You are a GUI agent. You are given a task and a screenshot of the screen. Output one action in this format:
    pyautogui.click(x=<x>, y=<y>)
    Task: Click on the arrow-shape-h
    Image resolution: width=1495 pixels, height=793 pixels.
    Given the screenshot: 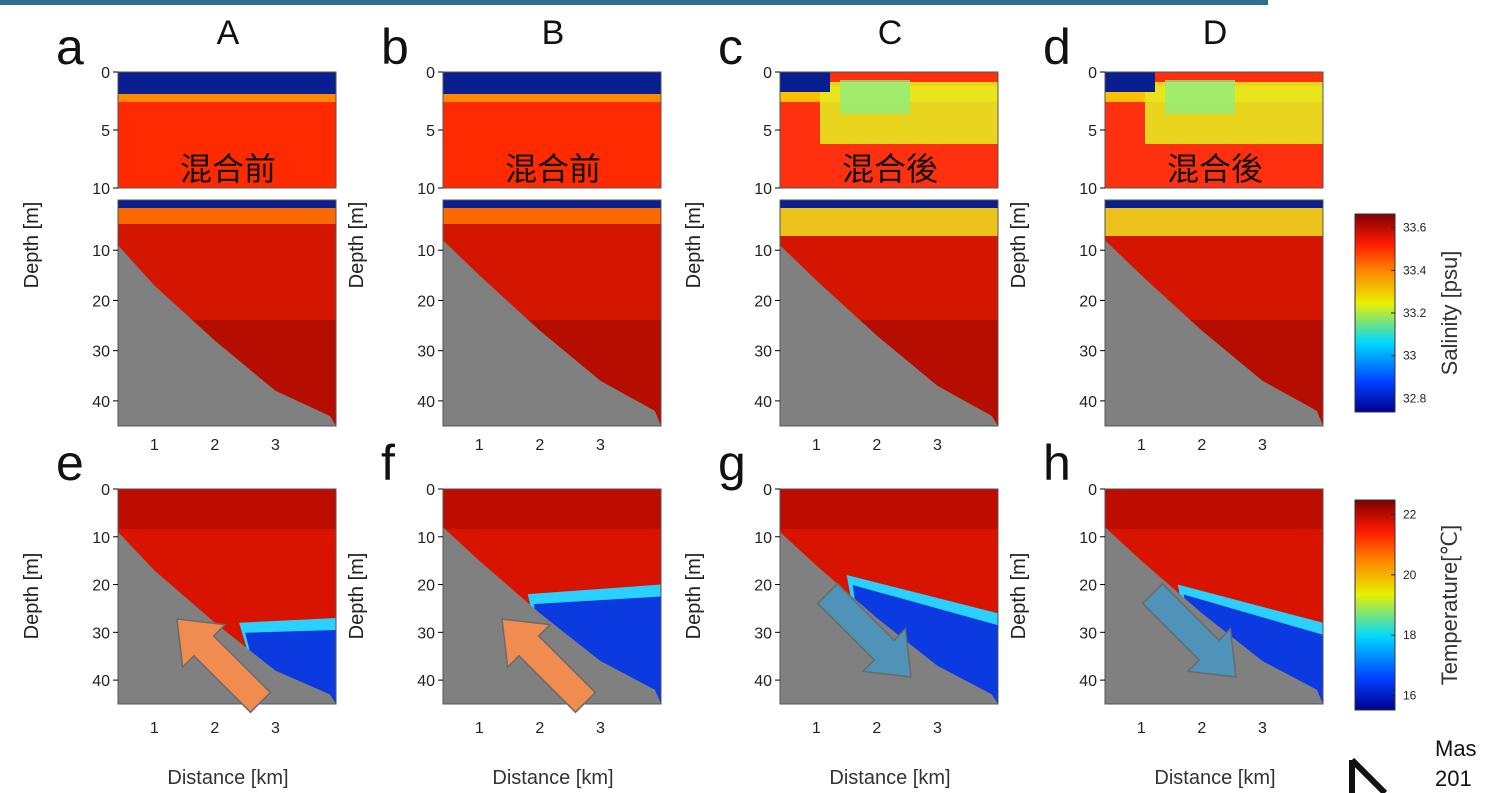 What is the action you would take?
    pyautogui.click(x=1189, y=630)
    